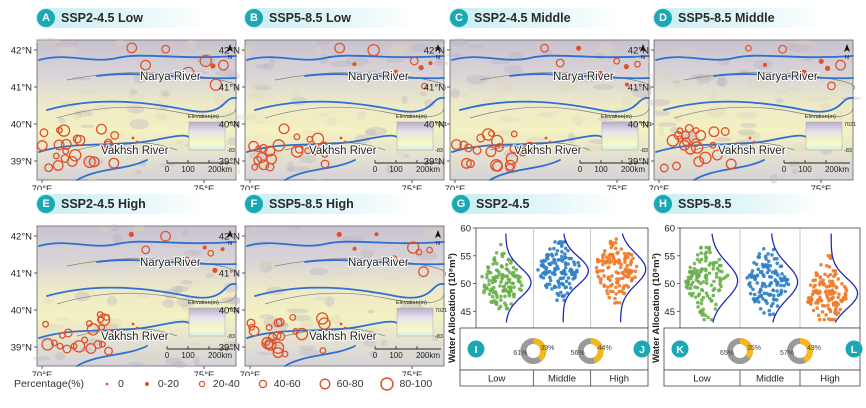 The image size is (866, 408). Describe the element at coordinates (633, 169) in the screenshot. I see `scale-label-200: 200km` at that location.